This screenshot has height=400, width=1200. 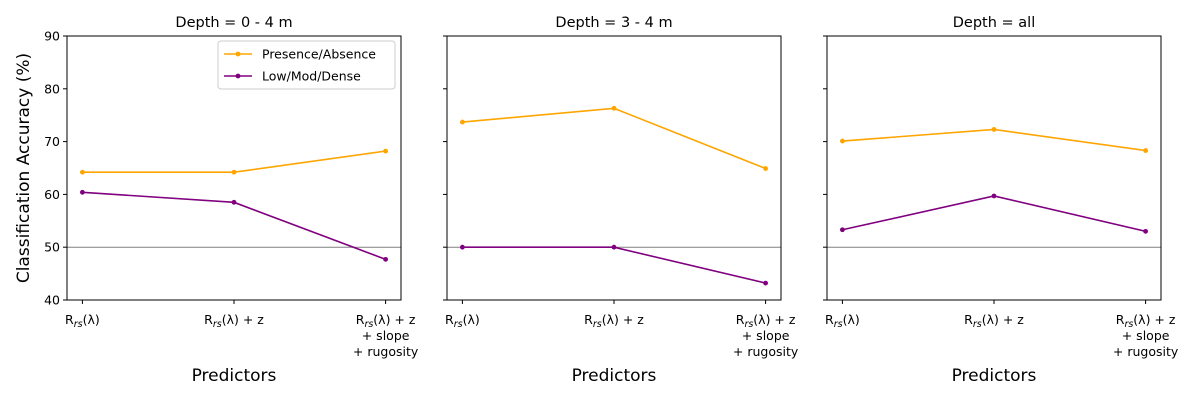 I want to click on legend: Presence/Absence Low/Mod/Dense, so click(x=306, y=65).